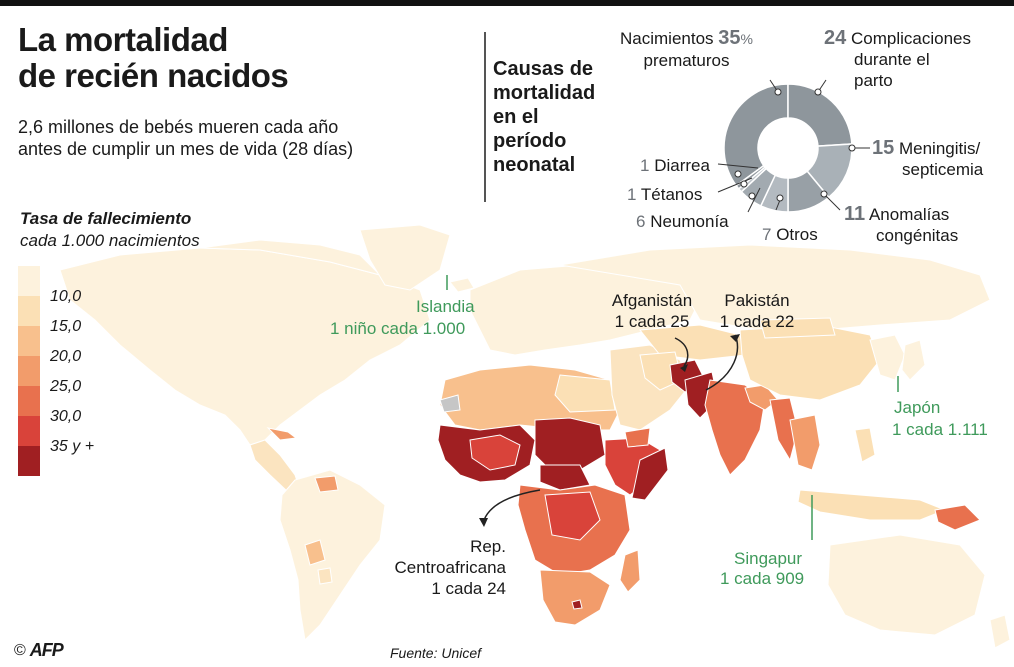 This screenshot has height=667, width=1014. I want to click on donut-segment-complicaciones, so click(820, 115).